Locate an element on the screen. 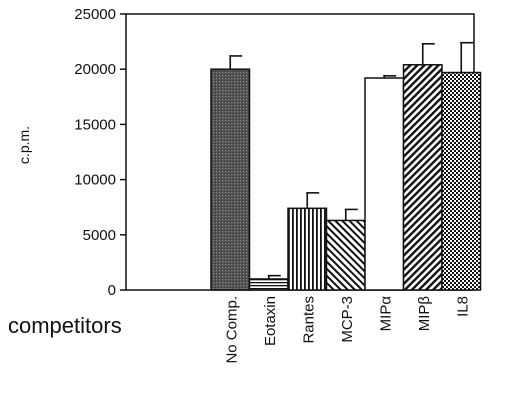 The height and width of the screenshot is (397, 512). x-tick-label: MCP-3 is located at coordinates (347, 319).